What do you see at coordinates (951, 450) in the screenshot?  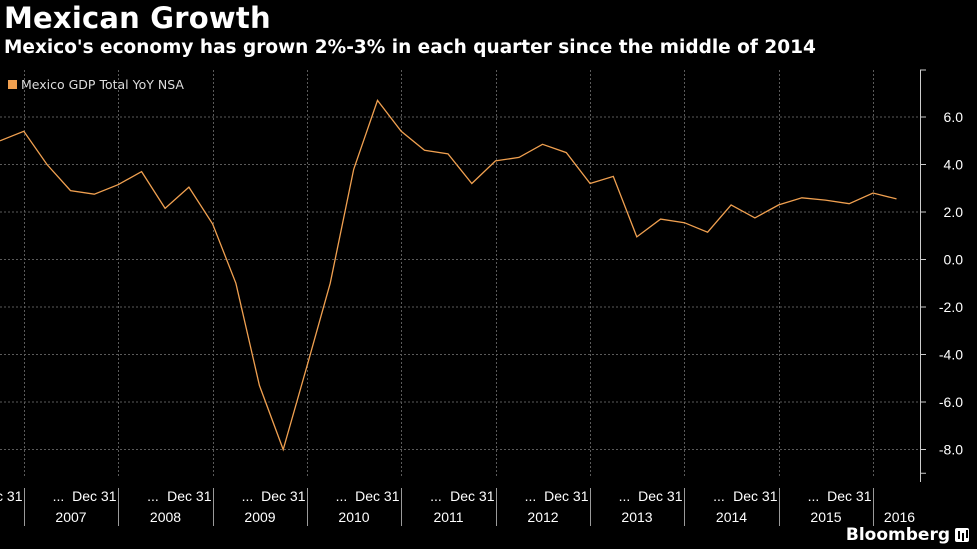 I see `y-tick-label: -8.0` at bounding box center [951, 450].